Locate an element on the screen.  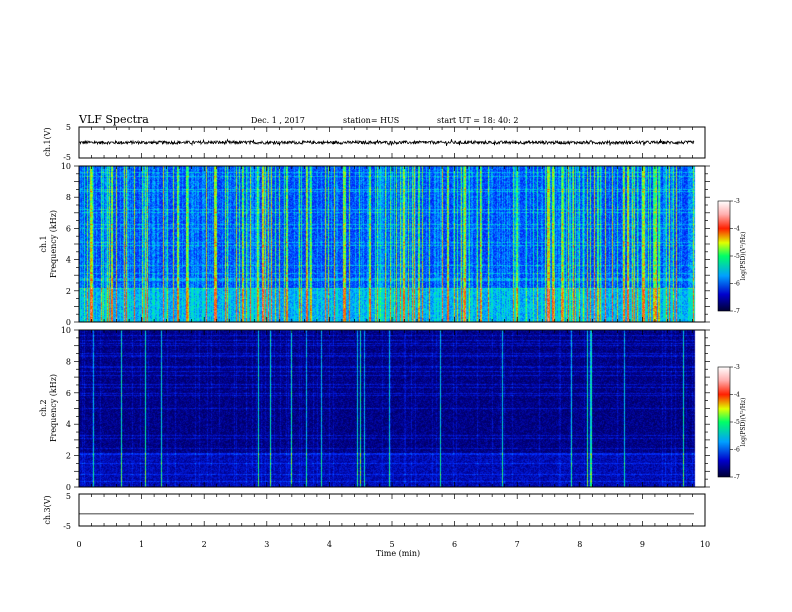
ch1-ytick-top: 5 is located at coordinates (68, 127).